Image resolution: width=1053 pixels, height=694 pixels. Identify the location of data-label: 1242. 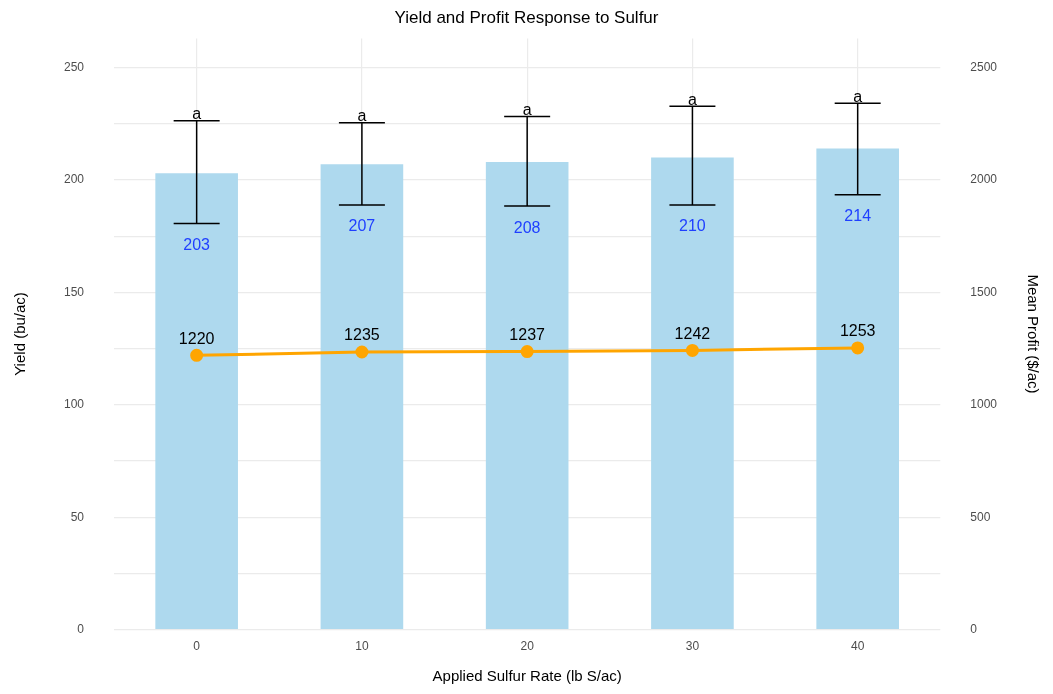
(692, 333).